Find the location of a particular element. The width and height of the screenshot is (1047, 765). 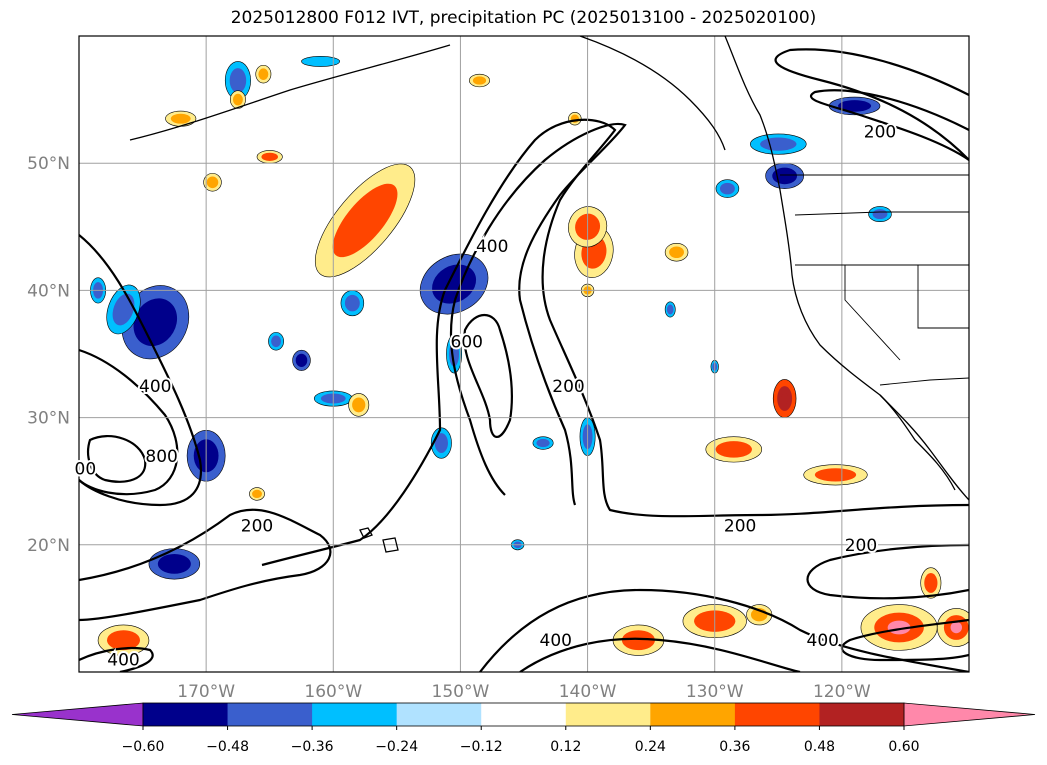

contour-label: 600 is located at coordinates (467, 342).